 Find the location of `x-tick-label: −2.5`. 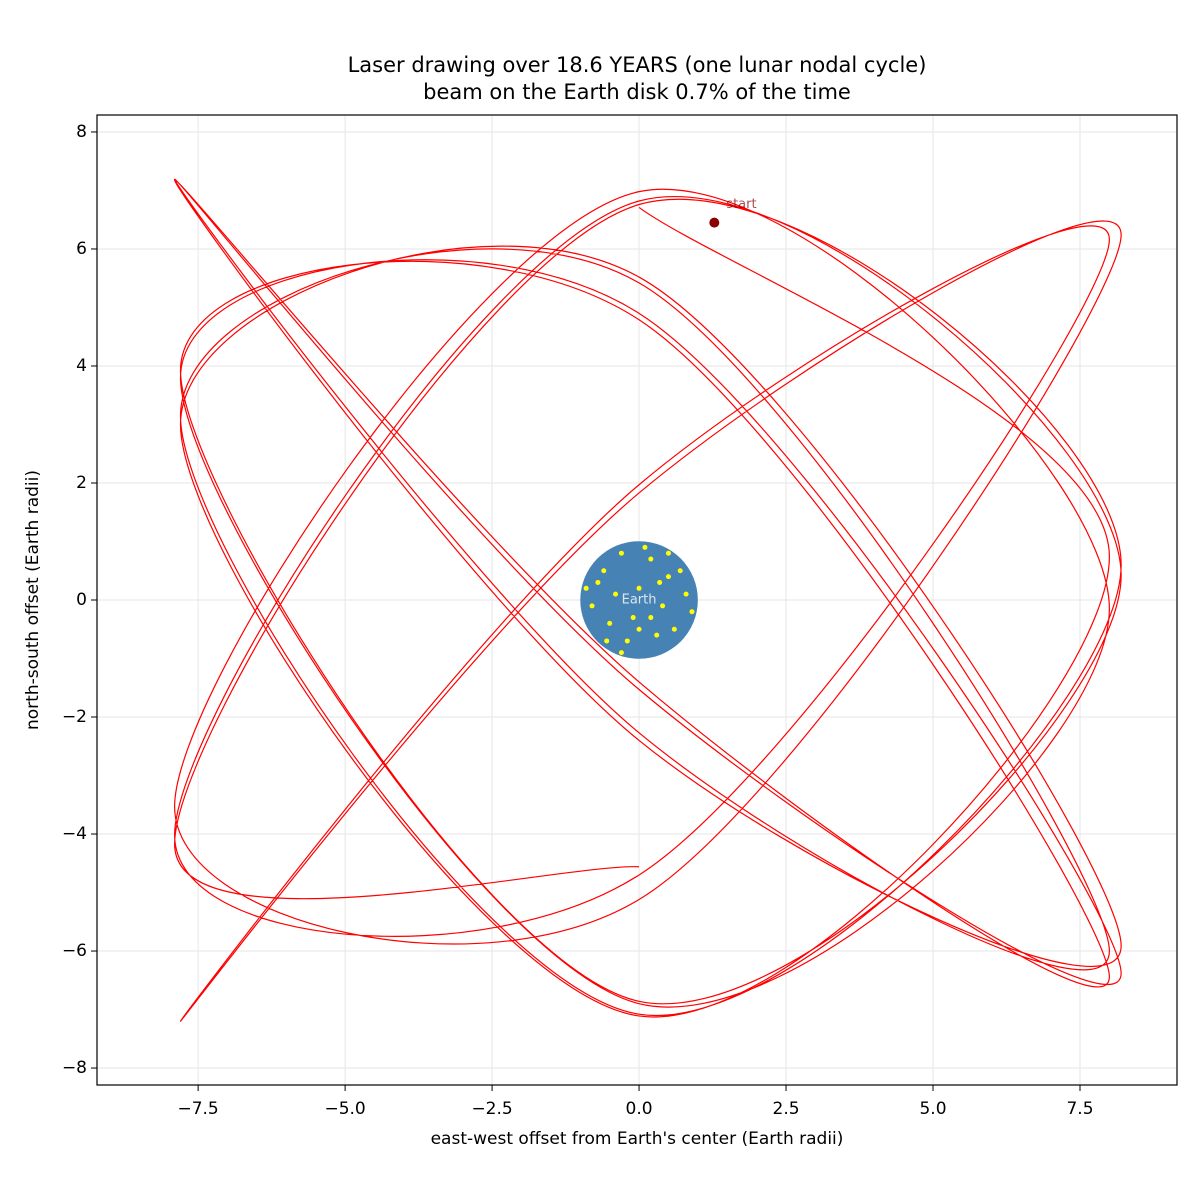

x-tick-label: −2.5 is located at coordinates (491, 1109).